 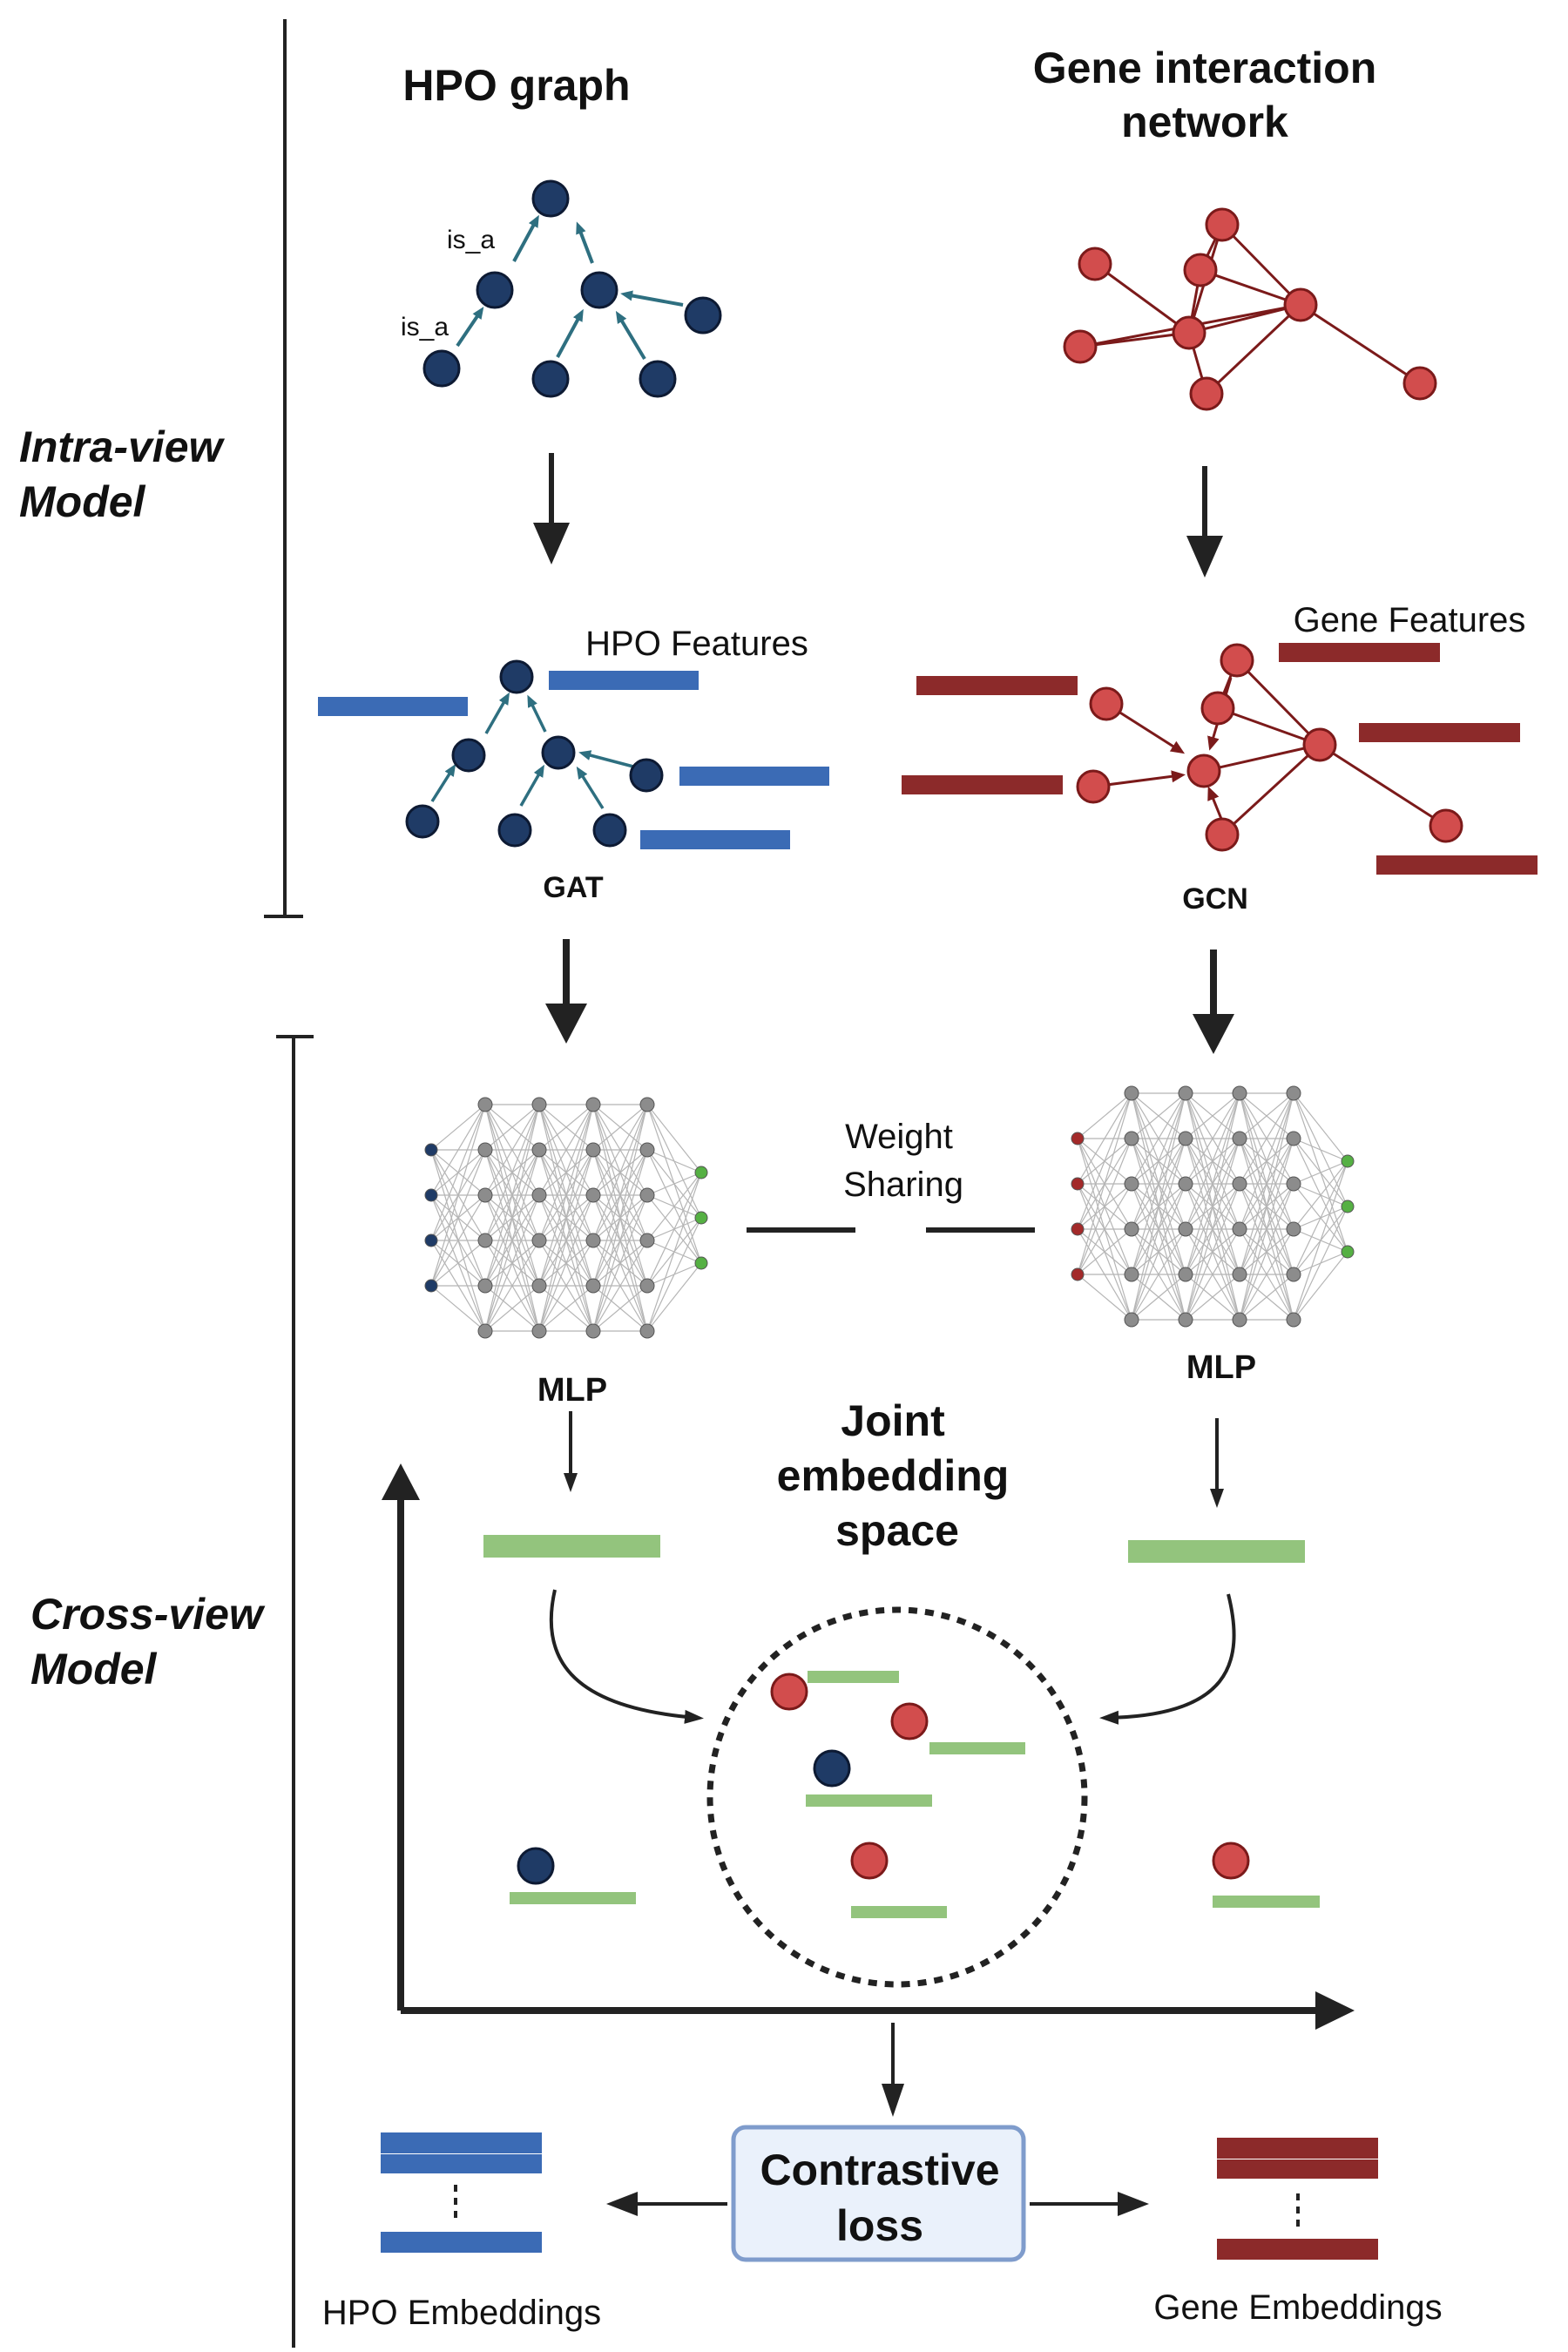 I want to click on gat-label: GAT, so click(x=573, y=888).